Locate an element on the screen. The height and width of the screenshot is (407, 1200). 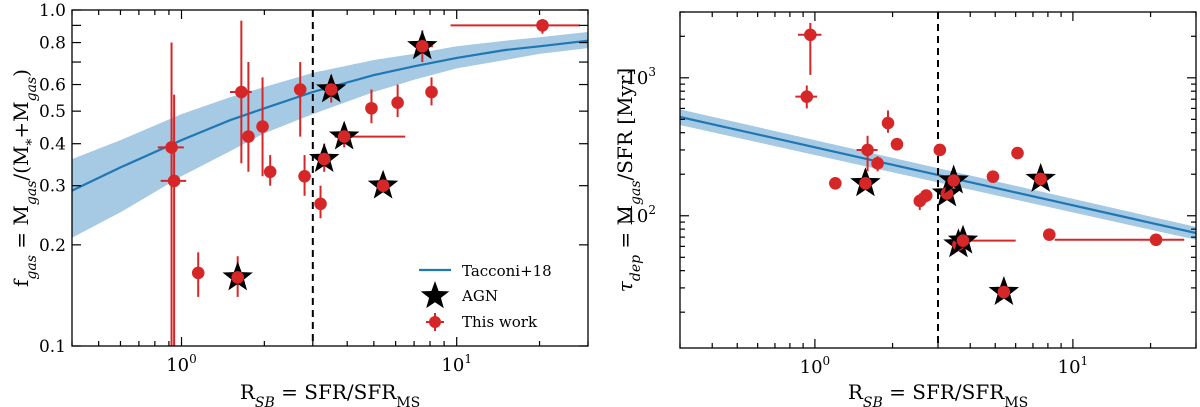
l-ytick-label-3: 0.4 is located at coordinates (52, 145).